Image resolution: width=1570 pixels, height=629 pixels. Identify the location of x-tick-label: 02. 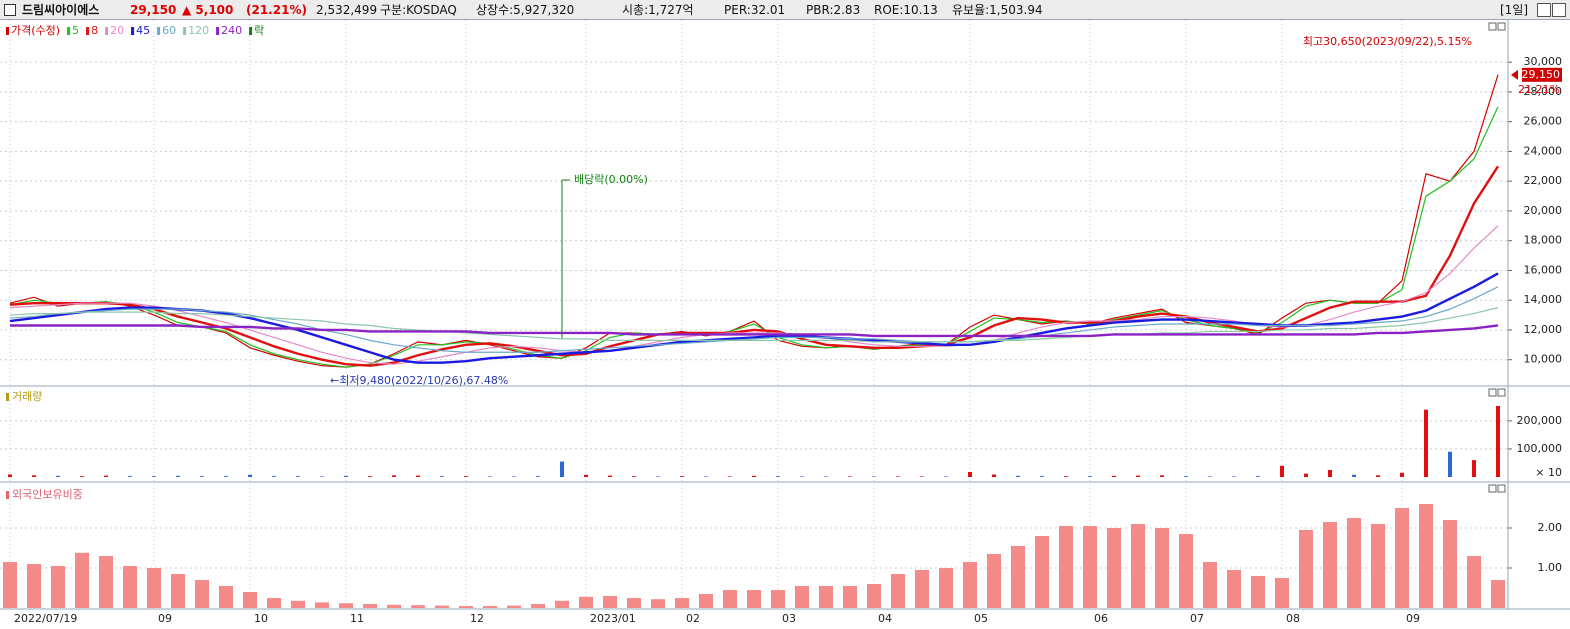
(693, 618).